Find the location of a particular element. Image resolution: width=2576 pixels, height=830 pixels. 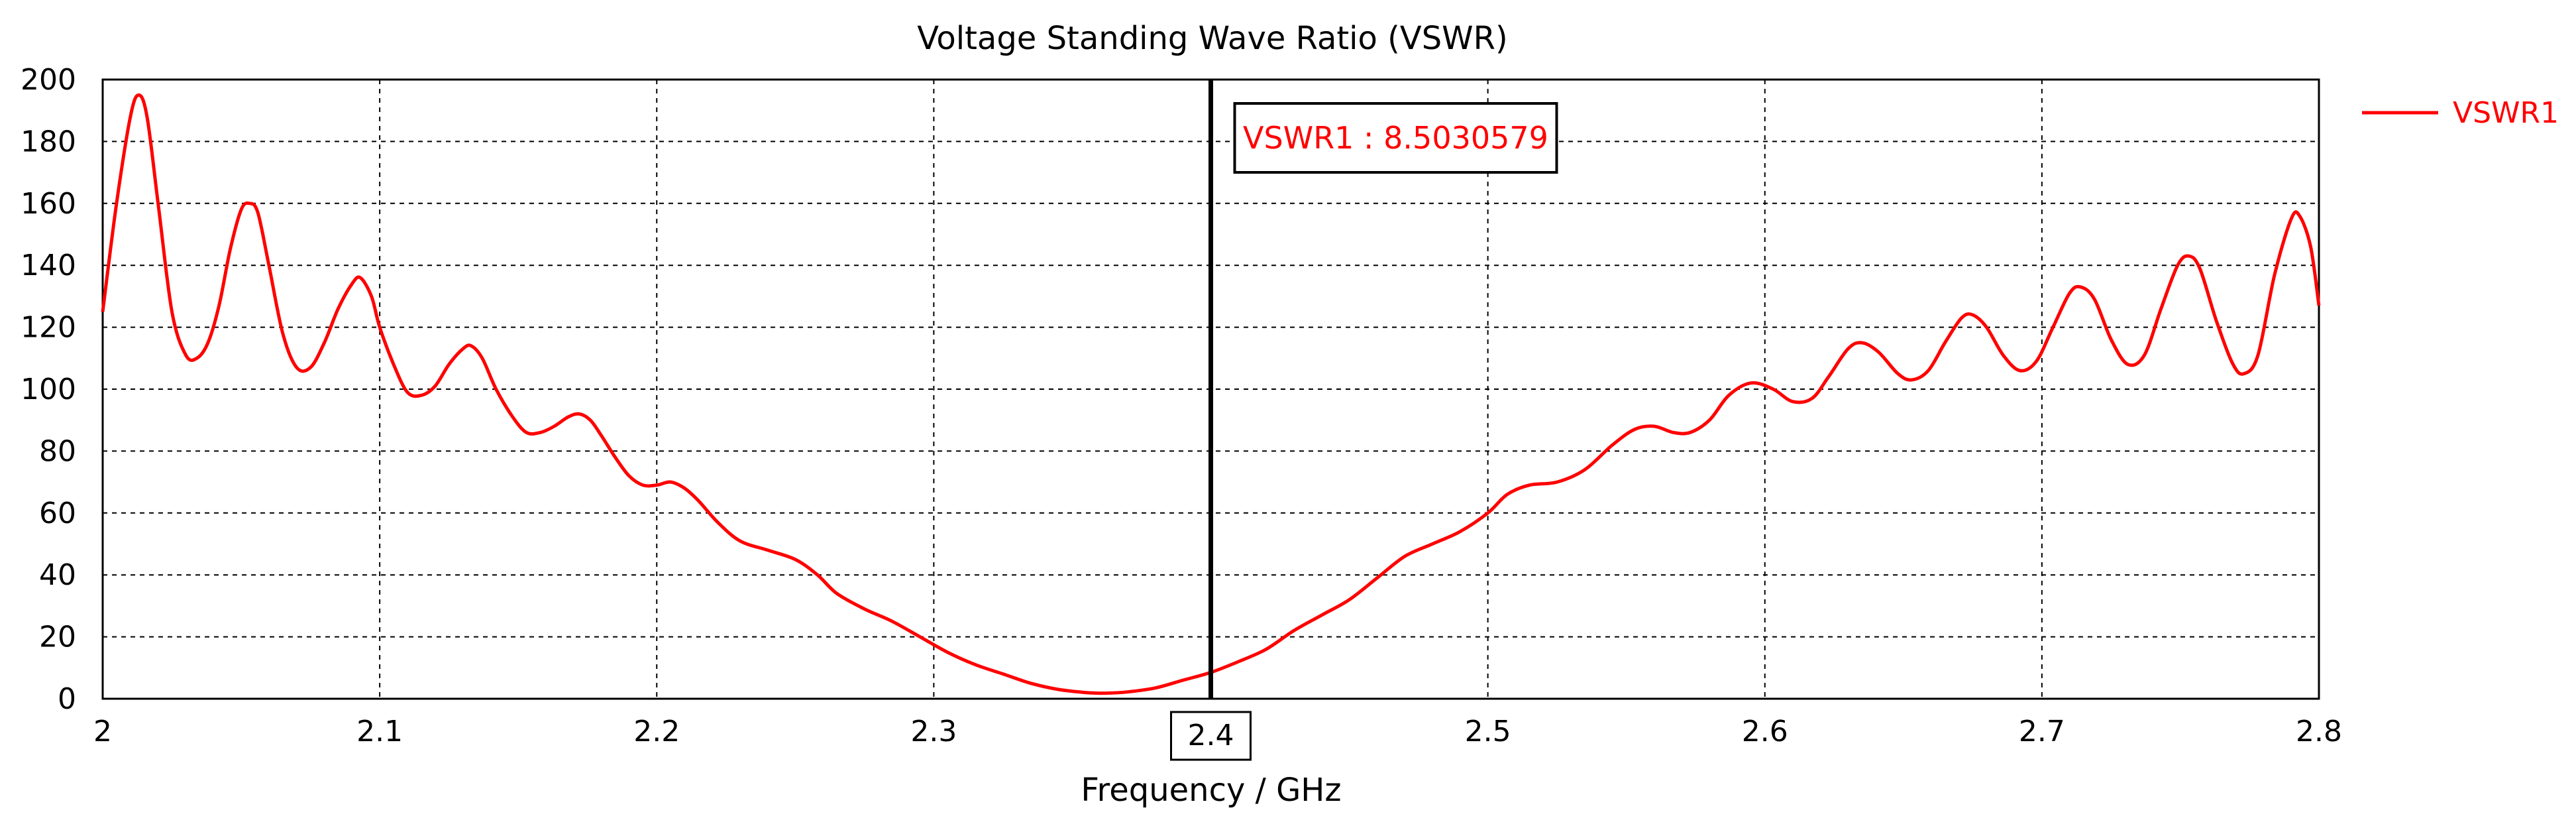

x-tick-label: 2.6 is located at coordinates (1765, 731).